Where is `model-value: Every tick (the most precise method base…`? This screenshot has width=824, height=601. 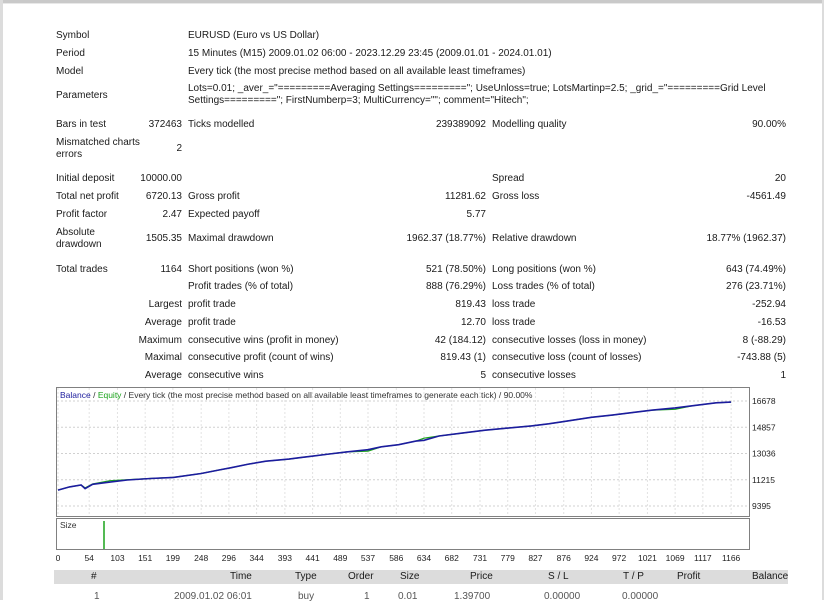
model-value: Every tick (the most precise method base… is located at coordinates (357, 71).